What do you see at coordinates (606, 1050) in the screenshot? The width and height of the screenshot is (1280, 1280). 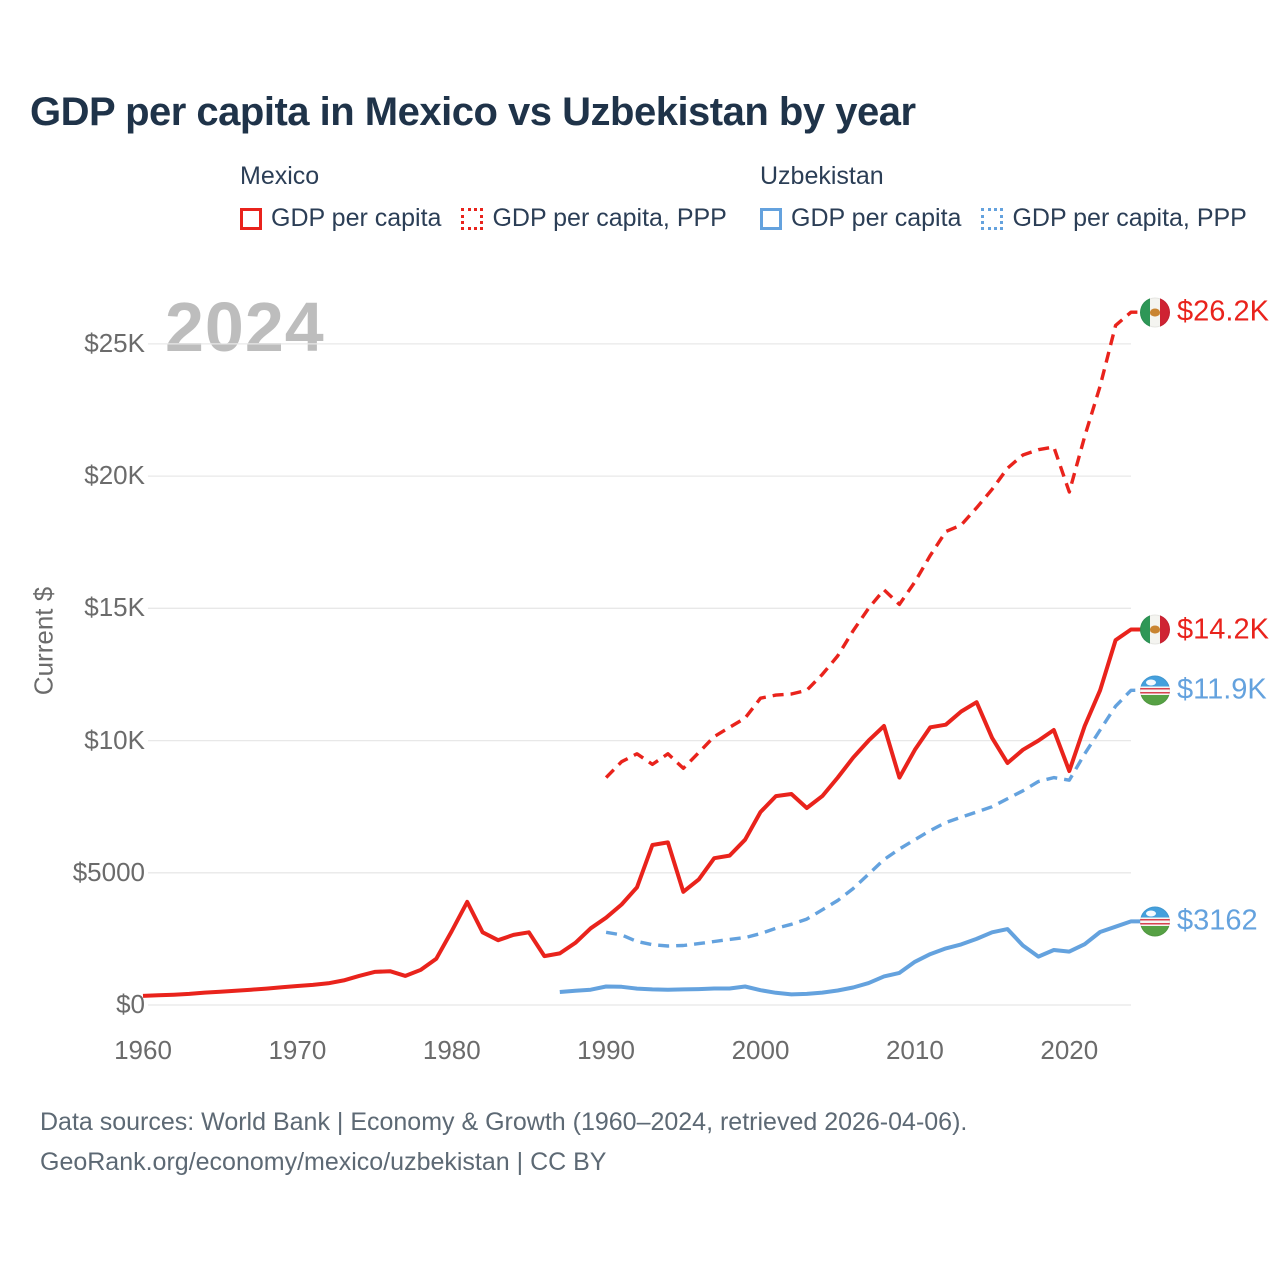 I see `x-axis-tick-label: 1990` at bounding box center [606, 1050].